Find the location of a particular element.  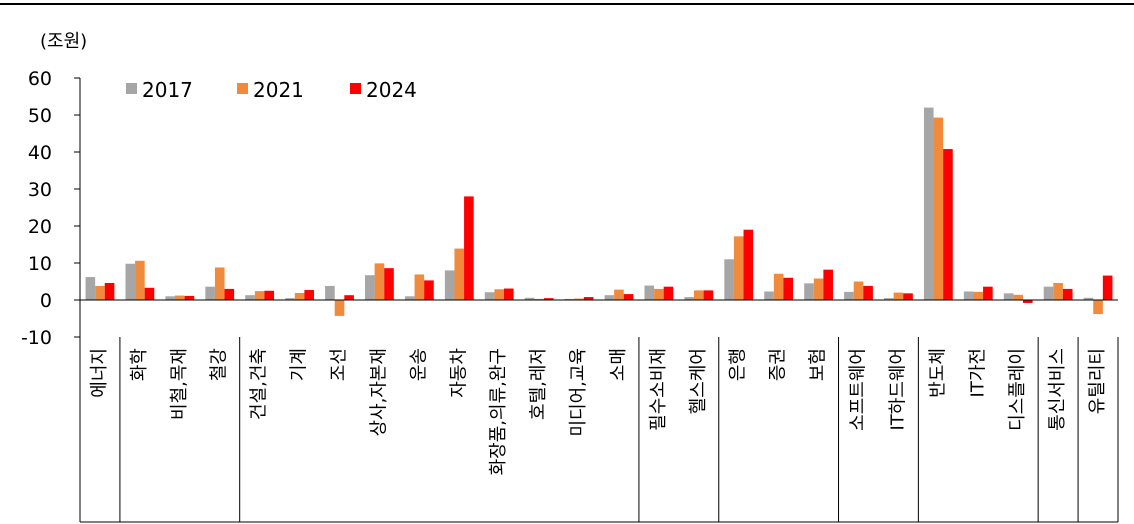

category-label: 호텔,레저 is located at coordinates (538, 384).